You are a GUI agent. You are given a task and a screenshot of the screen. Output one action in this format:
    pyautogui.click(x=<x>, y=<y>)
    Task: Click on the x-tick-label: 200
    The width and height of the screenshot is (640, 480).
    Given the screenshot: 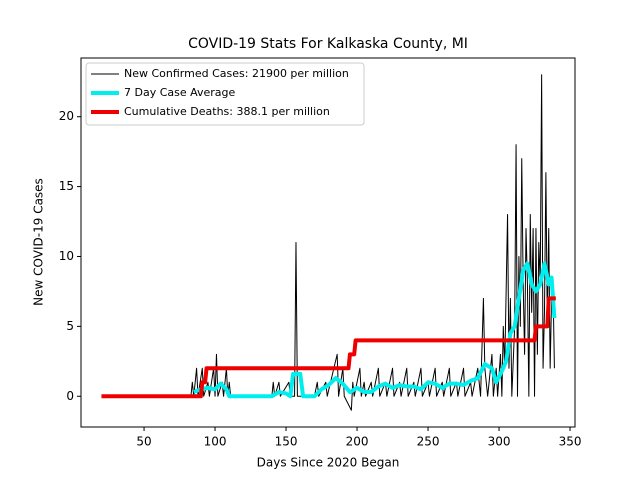 What is the action you would take?
    pyautogui.click(x=357, y=442)
    